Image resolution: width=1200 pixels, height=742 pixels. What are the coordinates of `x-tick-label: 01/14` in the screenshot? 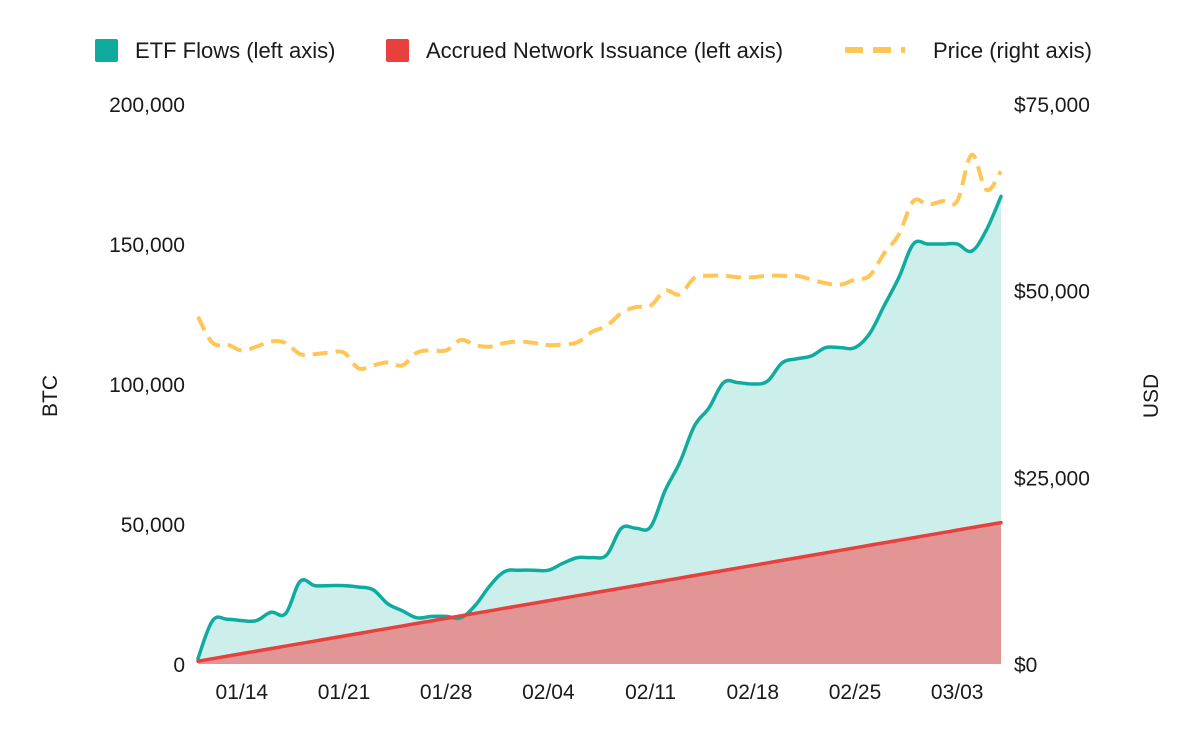 It's located at (242, 692).